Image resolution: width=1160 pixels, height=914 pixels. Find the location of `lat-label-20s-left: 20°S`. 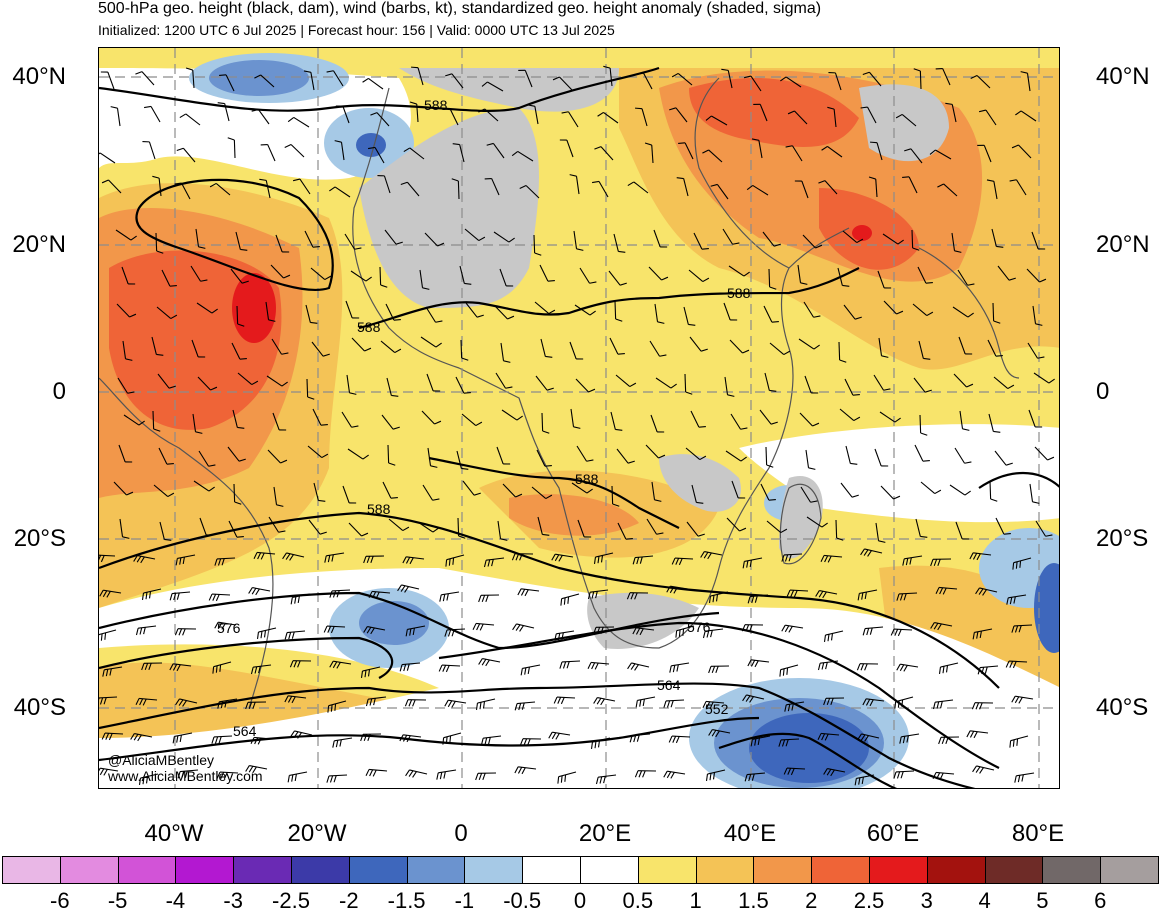

lat-label-20s-left: 20°S is located at coordinates (40, 539).